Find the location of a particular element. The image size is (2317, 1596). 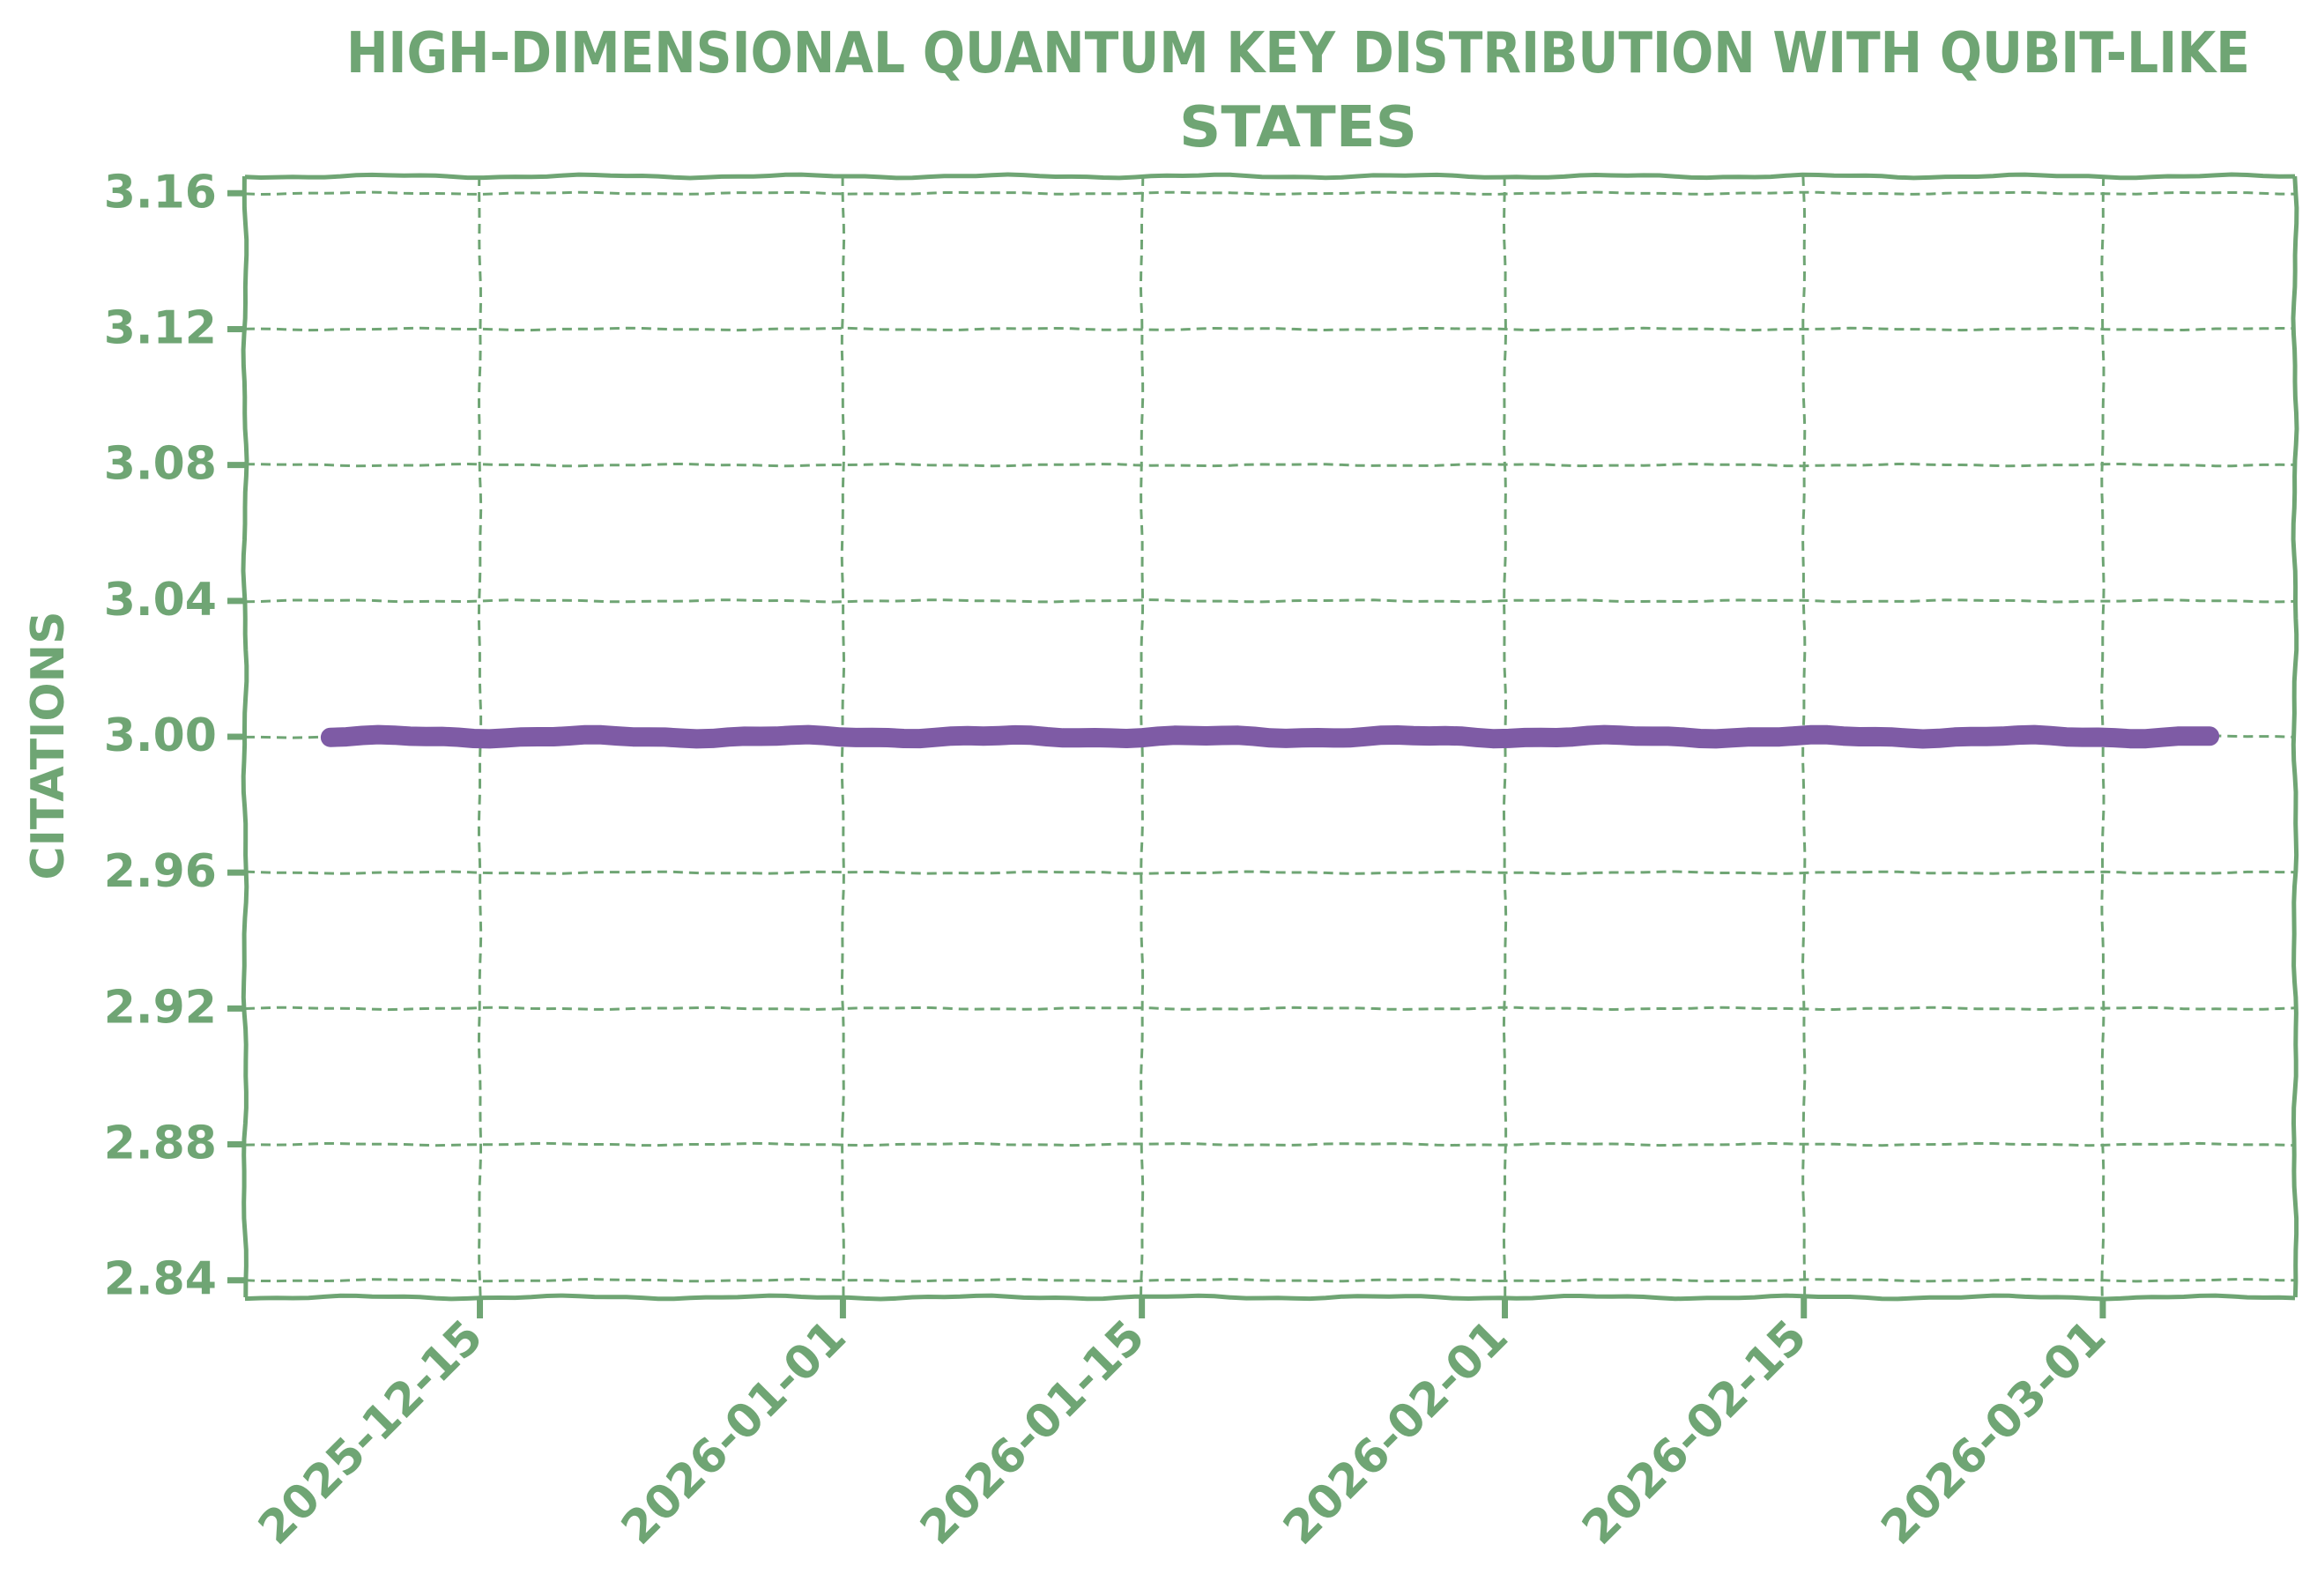

frame-right is located at coordinates (2295, 736).